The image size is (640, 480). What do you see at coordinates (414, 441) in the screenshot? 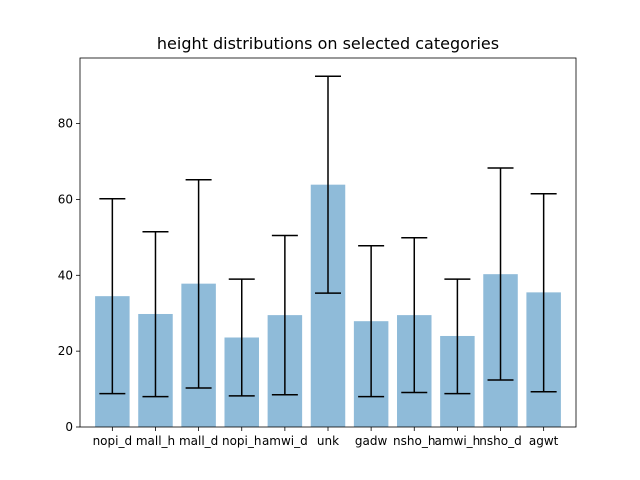
I see `x-tick-label-nsho_h: nsho_h` at bounding box center [414, 441].